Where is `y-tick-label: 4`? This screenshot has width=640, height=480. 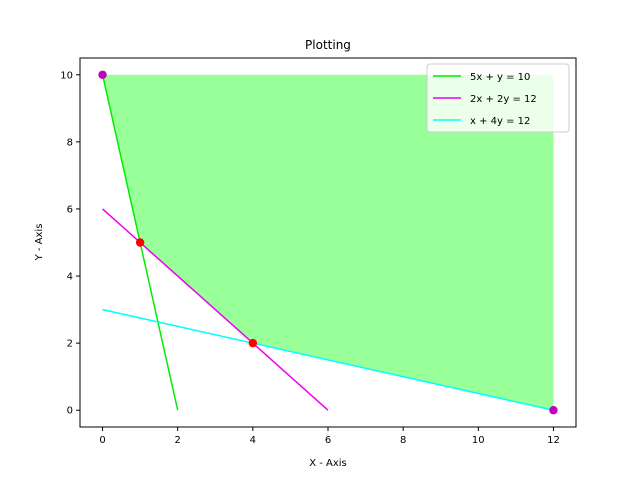 y-tick-label: 4 is located at coordinates (70, 277).